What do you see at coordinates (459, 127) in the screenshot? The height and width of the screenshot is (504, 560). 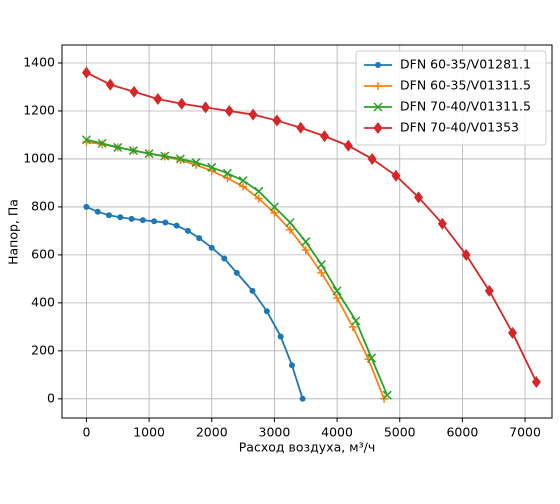 I see `legend-label: DFN 70-40/V01353` at bounding box center [459, 127].